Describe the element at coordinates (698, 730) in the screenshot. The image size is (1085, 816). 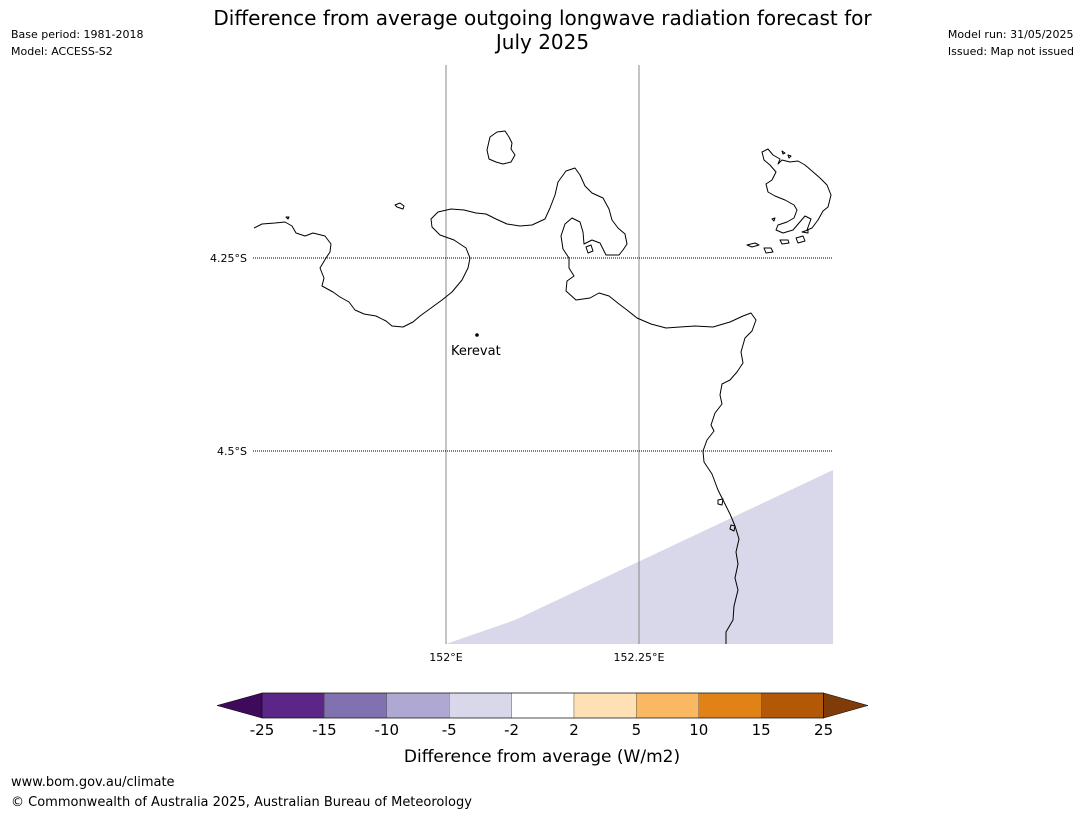
I see `colorbar-tick: 10` at that location.